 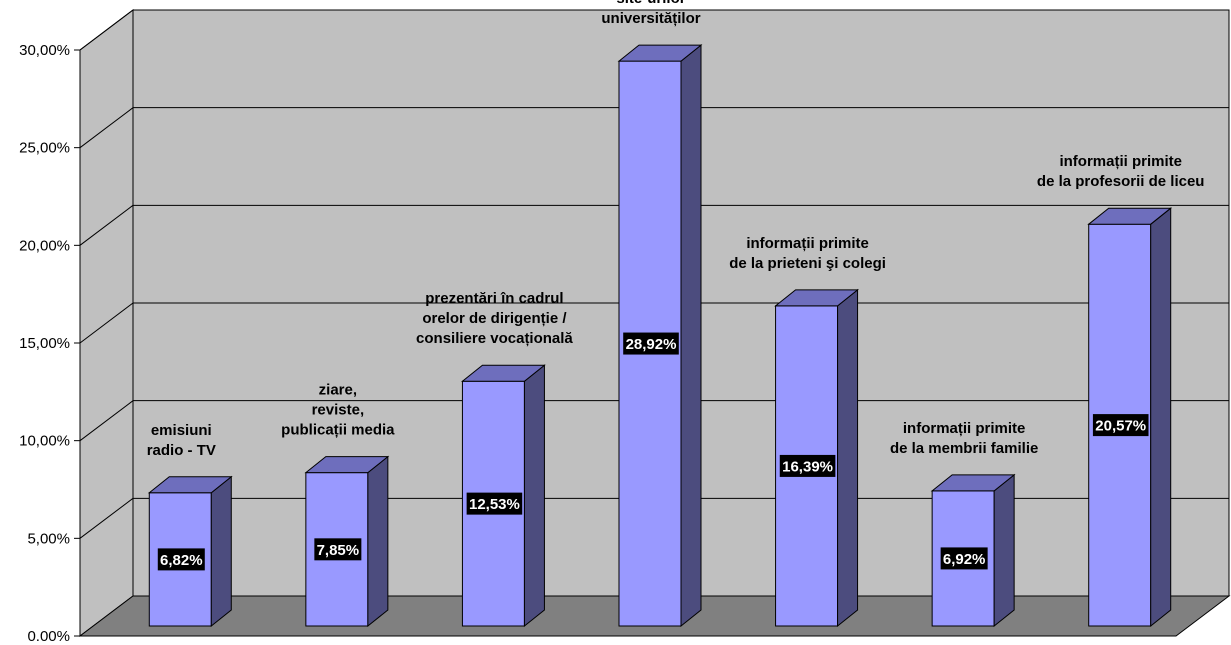 I want to click on data-label: 20,57%, so click(x=1120, y=426).